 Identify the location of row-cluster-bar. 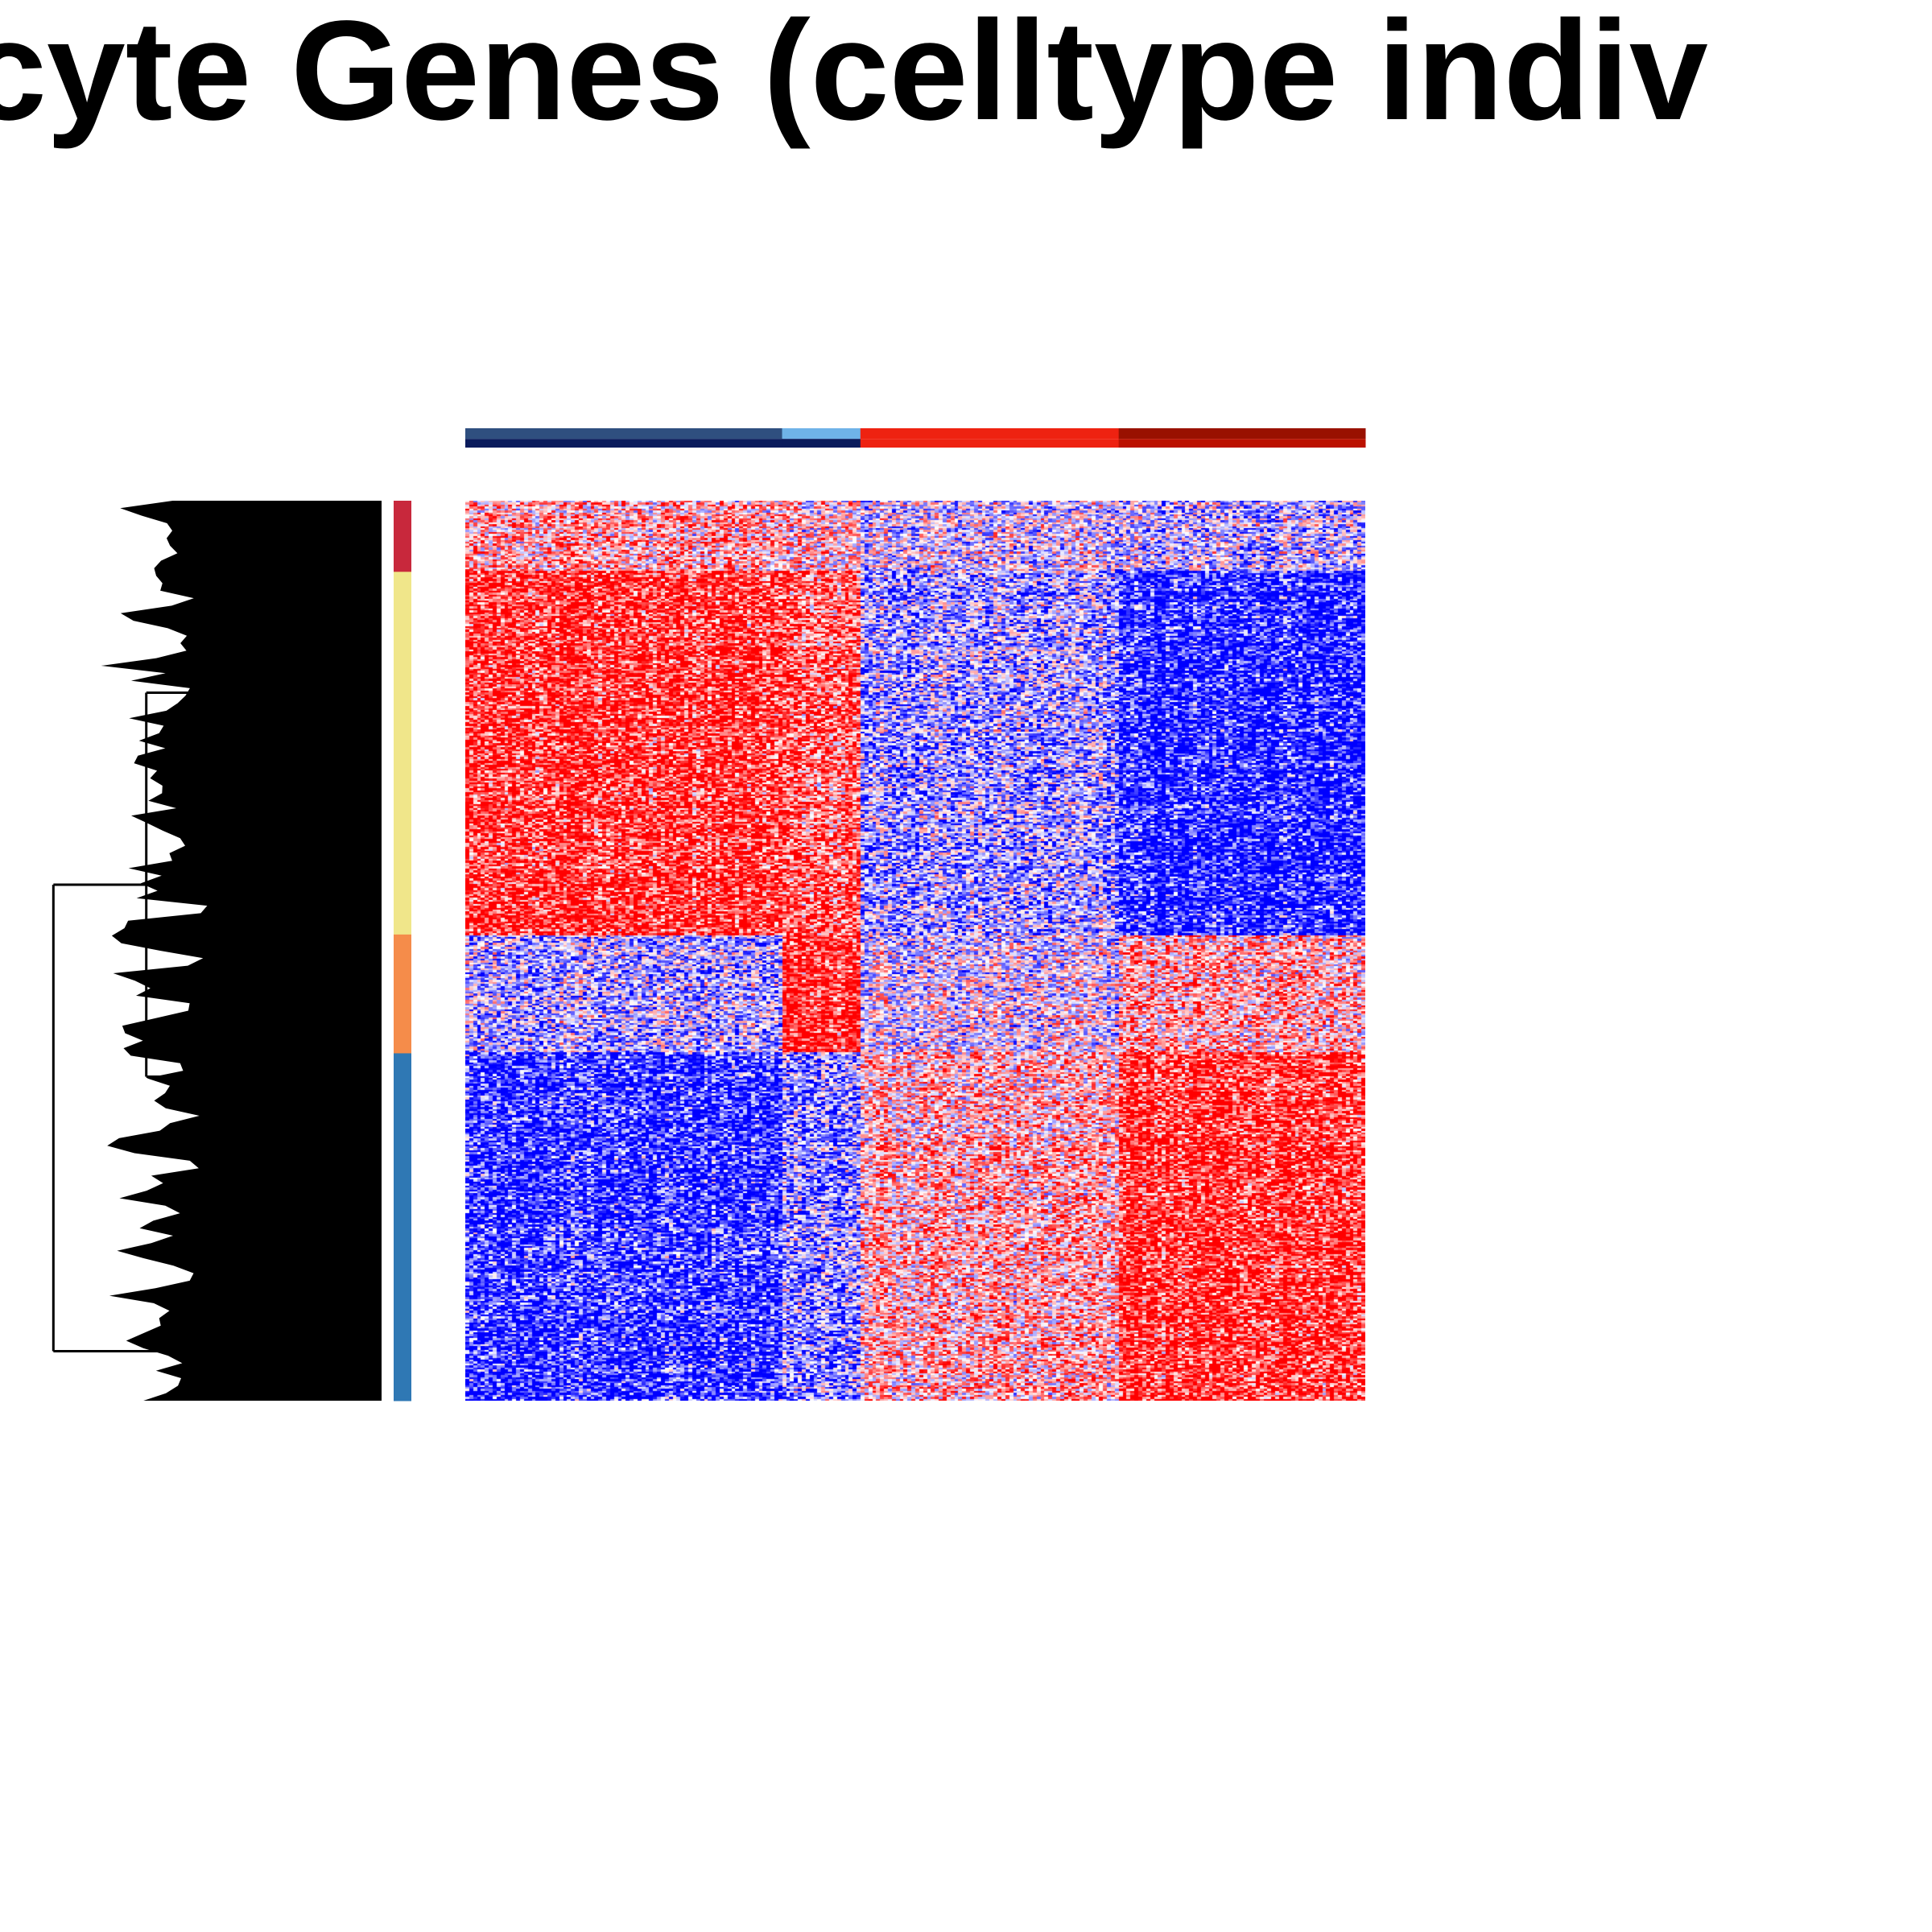
(402, 951).